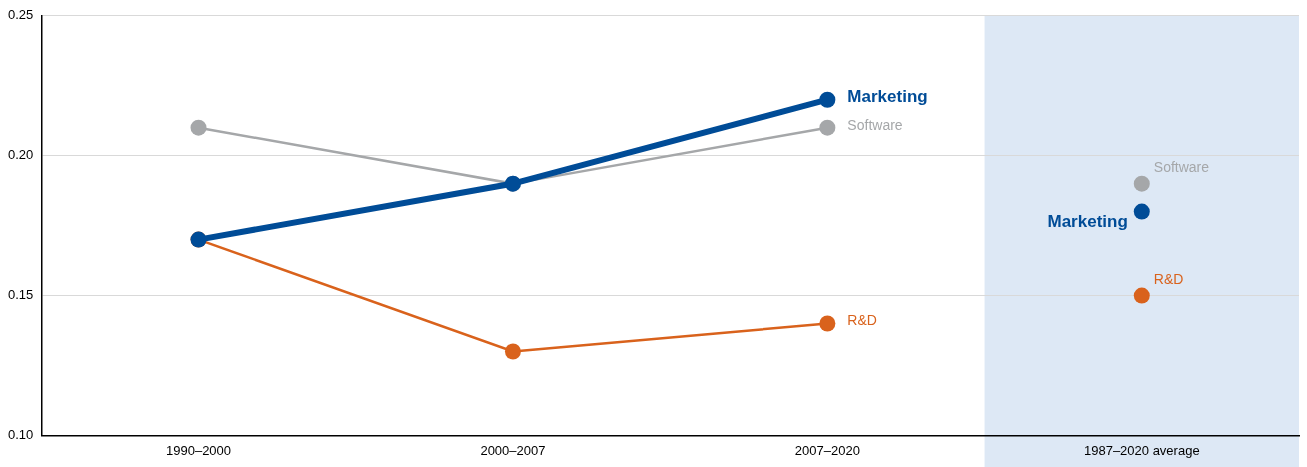  What do you see at coordinates (1141, 450) in the screenshot?
I see `x-tick-label: 1987–2020 average` at bounding box center [1141, 450].